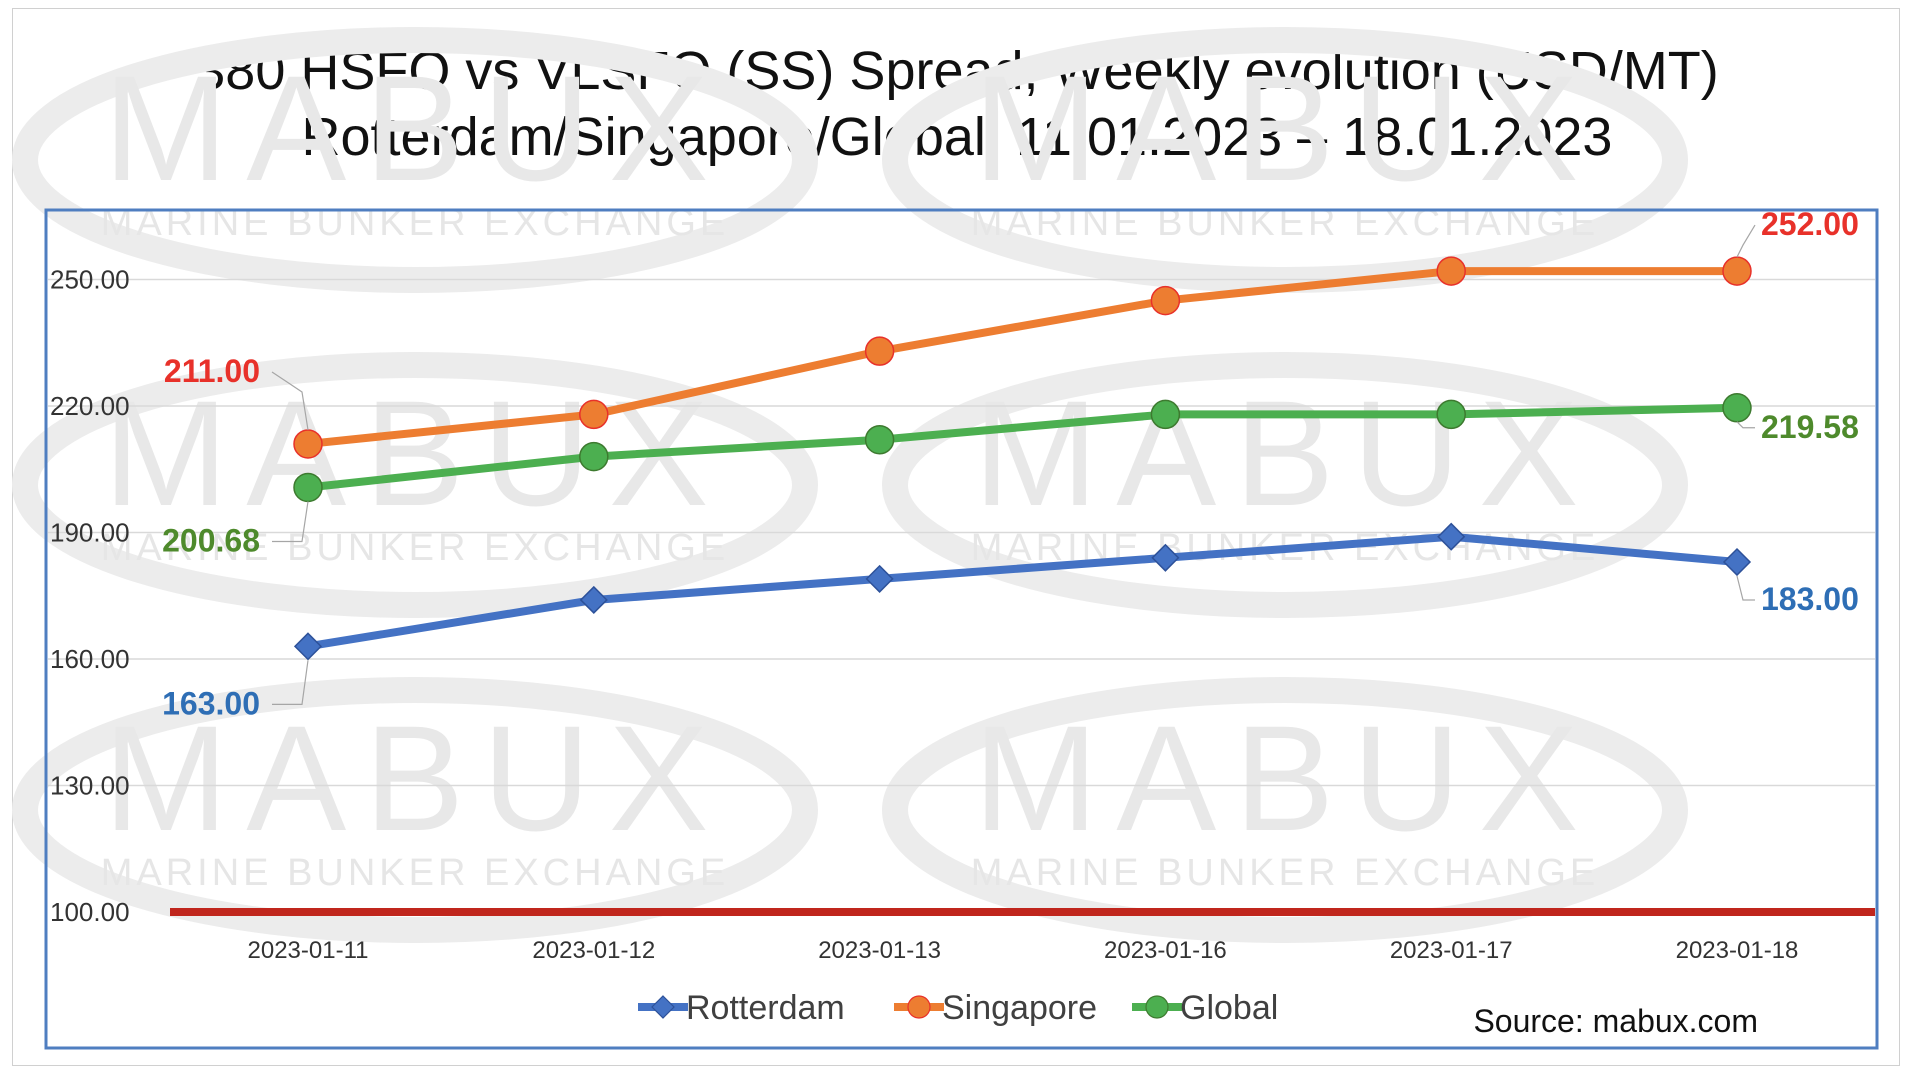 The image size is (1914, 1076). I want to click on legend-label: Rotterdam, so click(765, 1008).